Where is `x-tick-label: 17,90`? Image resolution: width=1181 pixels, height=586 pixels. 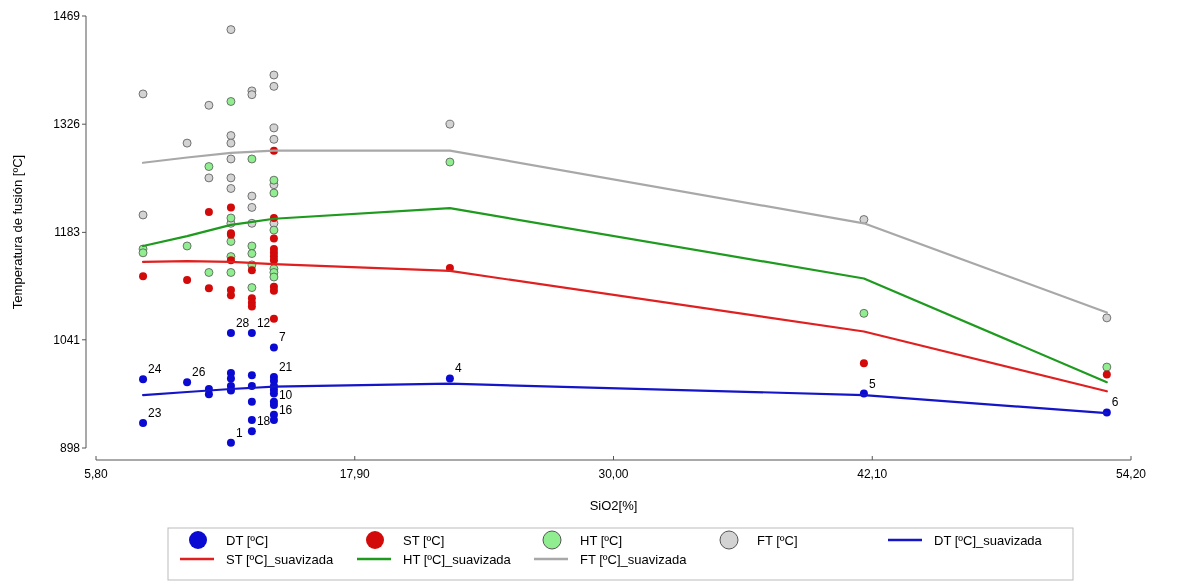 x-tick-label: 17,90 is located at coordinates (355, 474).